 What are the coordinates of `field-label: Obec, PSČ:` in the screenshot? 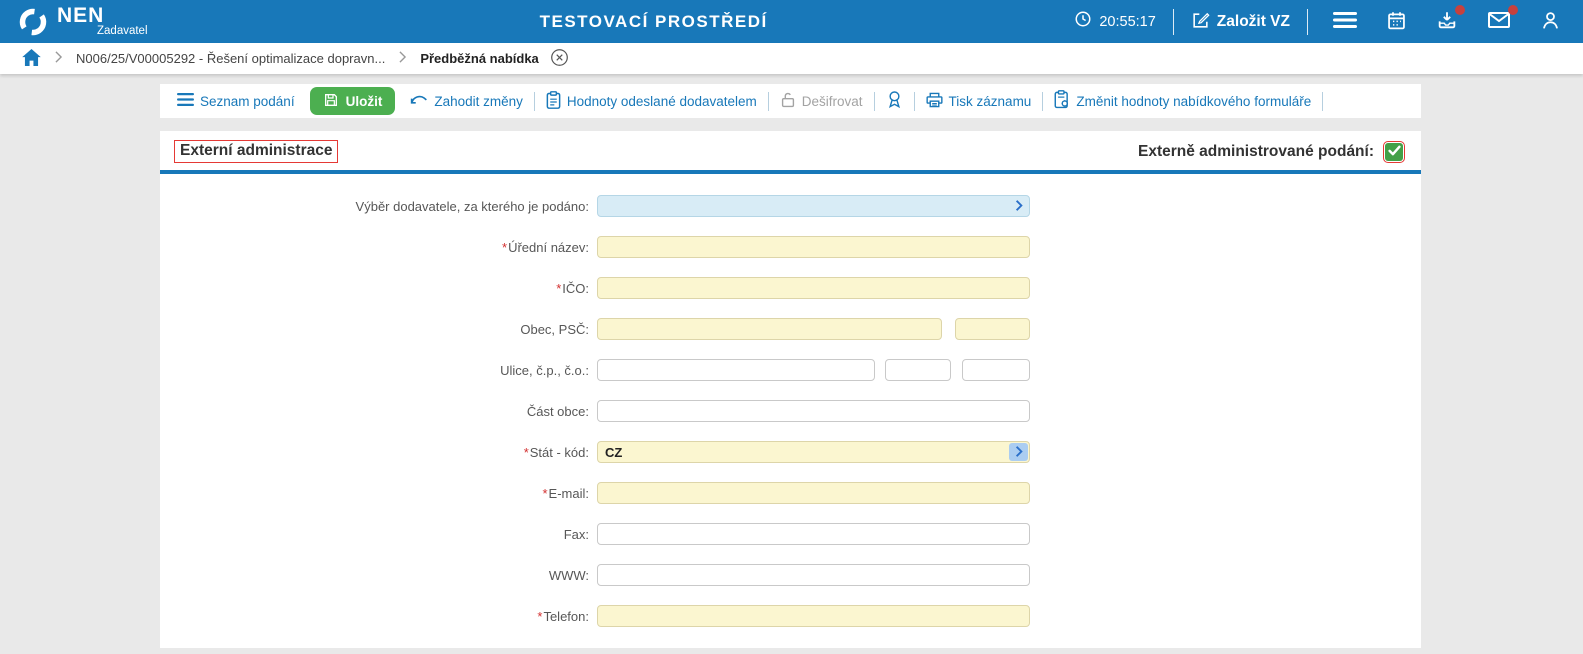 It's located at (554, 329).